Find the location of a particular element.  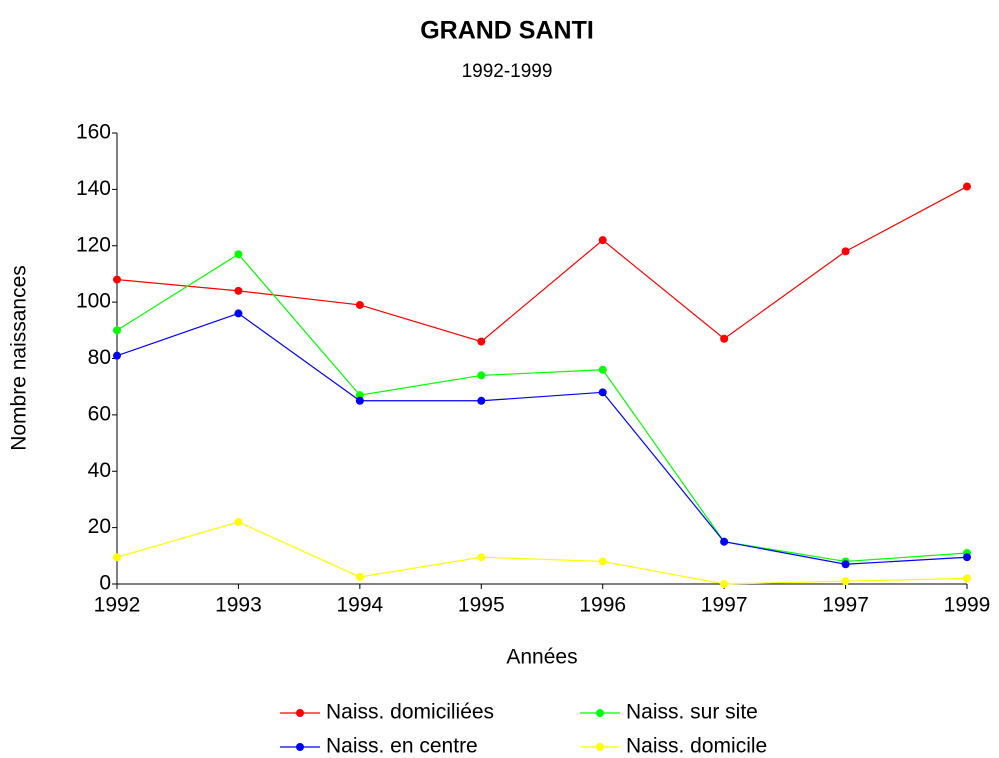

y-tick-label: 140 is located at coordinates (93, 188).